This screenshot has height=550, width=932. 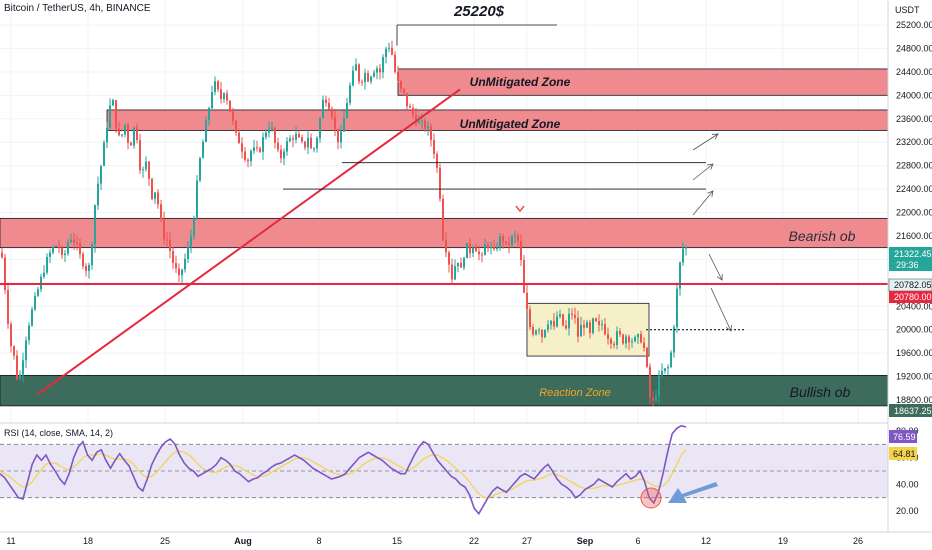 I want to click on rsi-value-text: 76.59, so click(x=904, y=437).